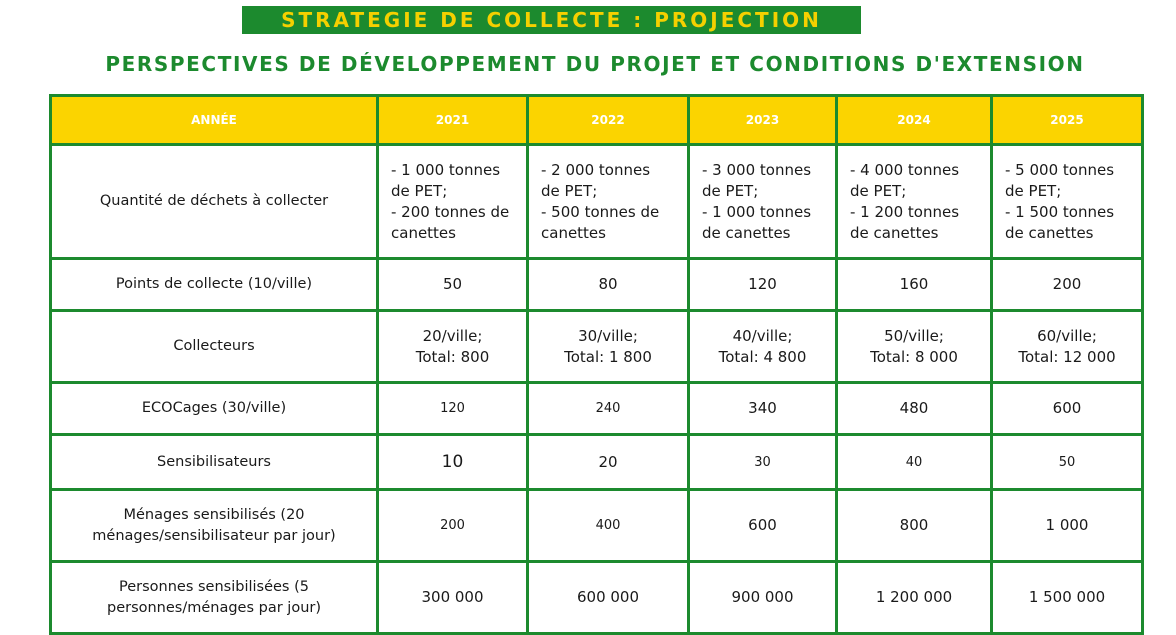 Image resolution: width=1176 pixels, height=635 pixels. I want to click on header-2024: 2024, so click(914, 120).